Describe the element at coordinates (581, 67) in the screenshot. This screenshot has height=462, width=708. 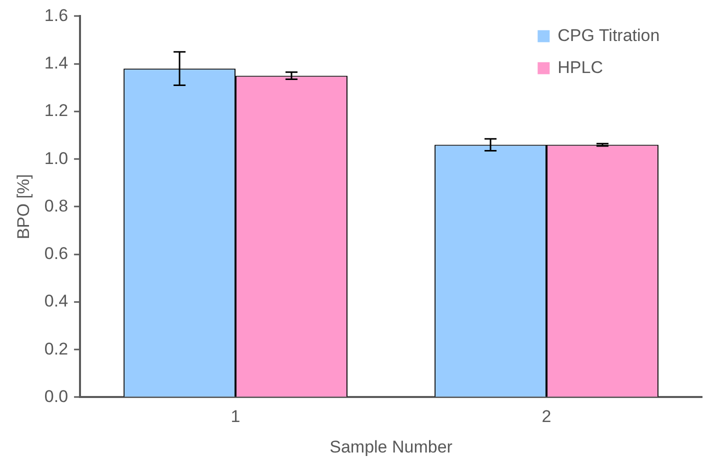
I see `legend-label: HPLC` at that location.